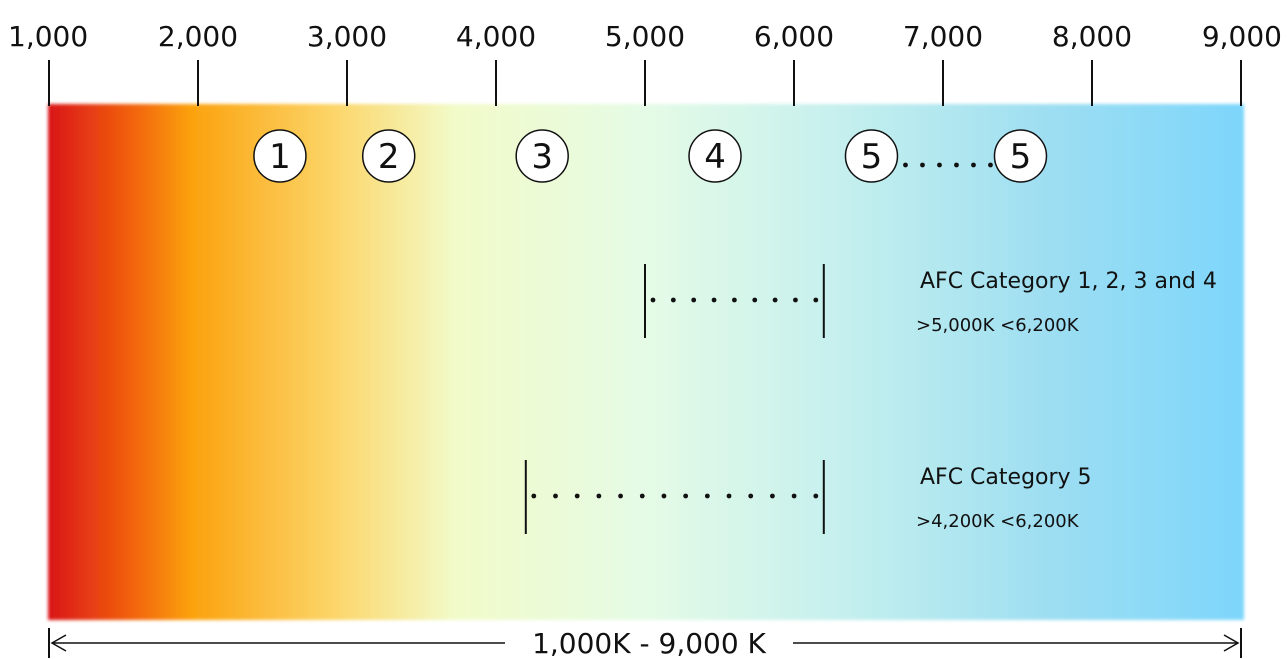  I want to click on category-title: AFC Category 1, 2, 3 and 4, so click(1068, 281).